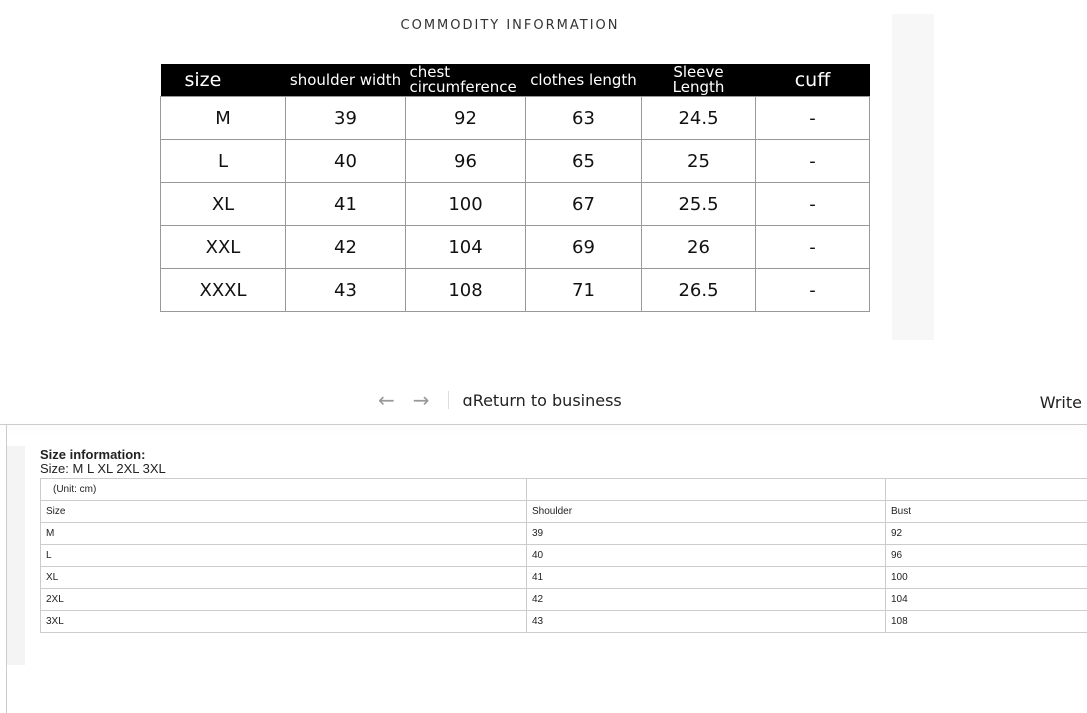 The width and height of the screenshot is (1087, 713). What do you see at coordinates (6, 569) in the screenshot?
I see `left-border` at bounding box center [6, 569].